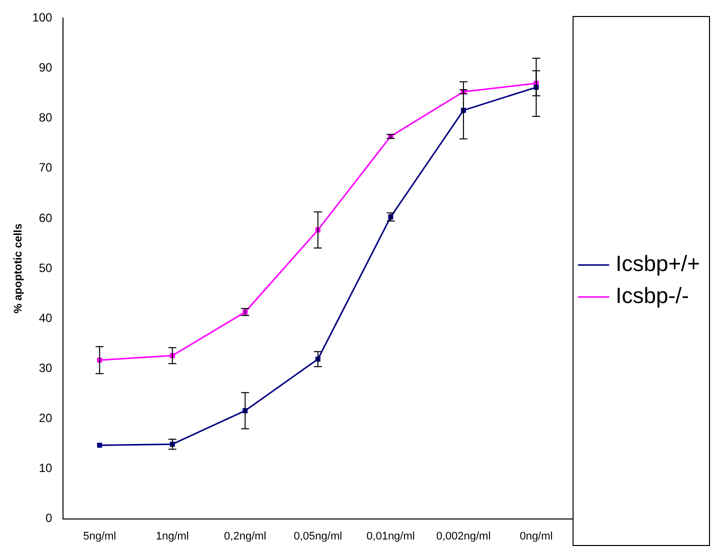 The width and height of the screenshot is (724, 556). What do you see at coordinates (45, 217) in the screenshot?
I see `y-tick-label: 60` at bounding box center [45, 217].